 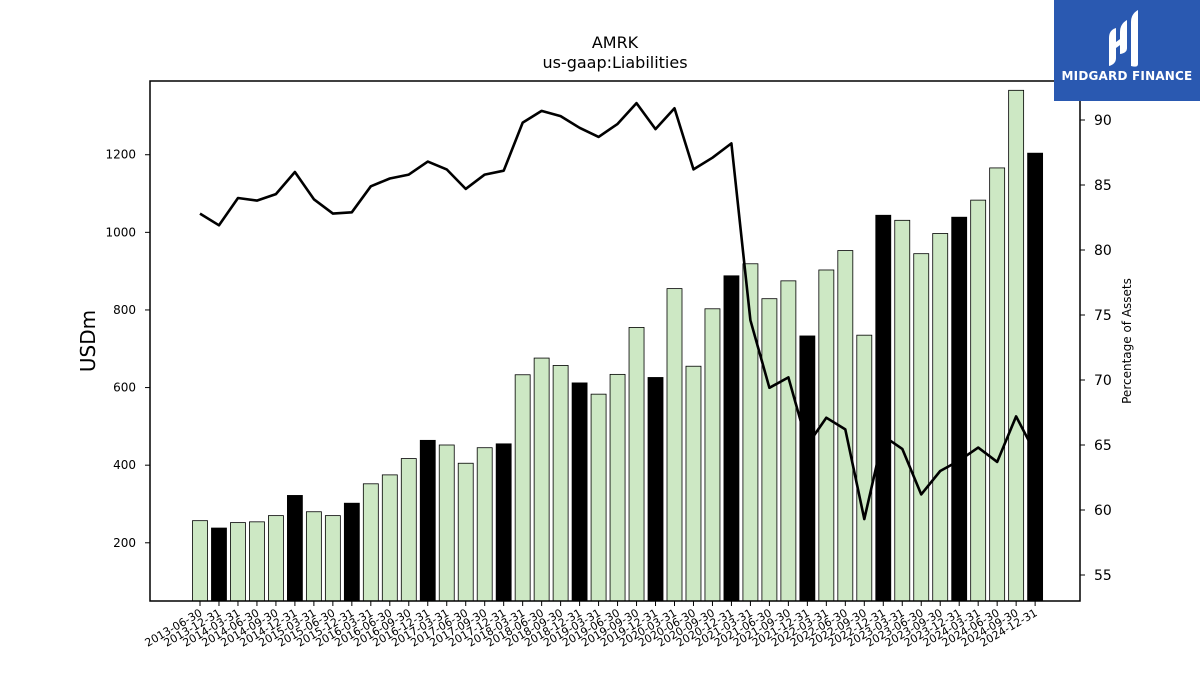 I want to click on left-y-axis: 200 400 600 800 1000 1200, so click(x=127, y=349).